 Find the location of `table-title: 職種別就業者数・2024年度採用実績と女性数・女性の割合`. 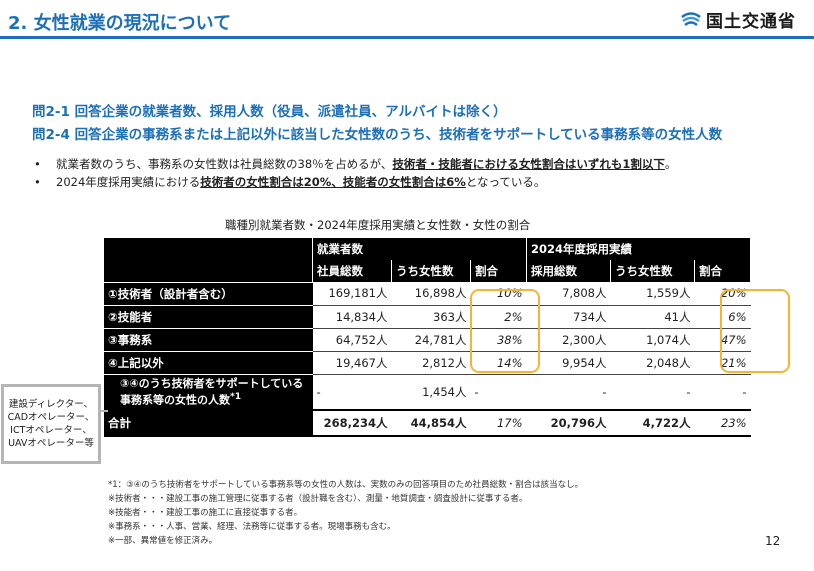

table-title: 職種別就業者数・2024年度採用実績と女性数・女性の割合 is located at coordinates (378, 225).